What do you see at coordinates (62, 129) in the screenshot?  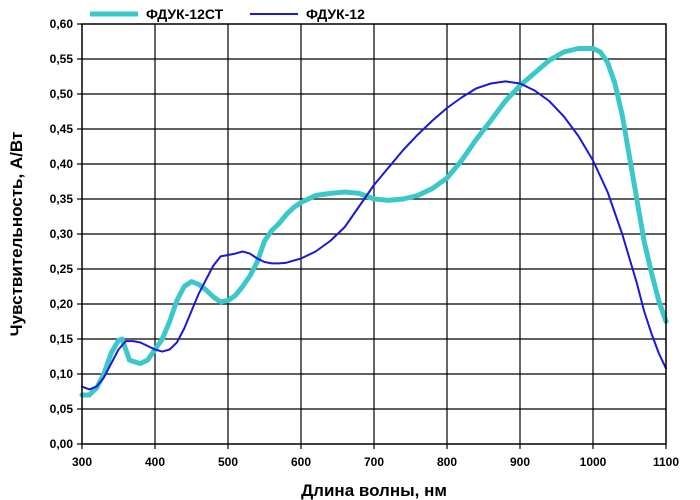 I see `y-tick-label: 0,45` at bounding box center [62, 129].